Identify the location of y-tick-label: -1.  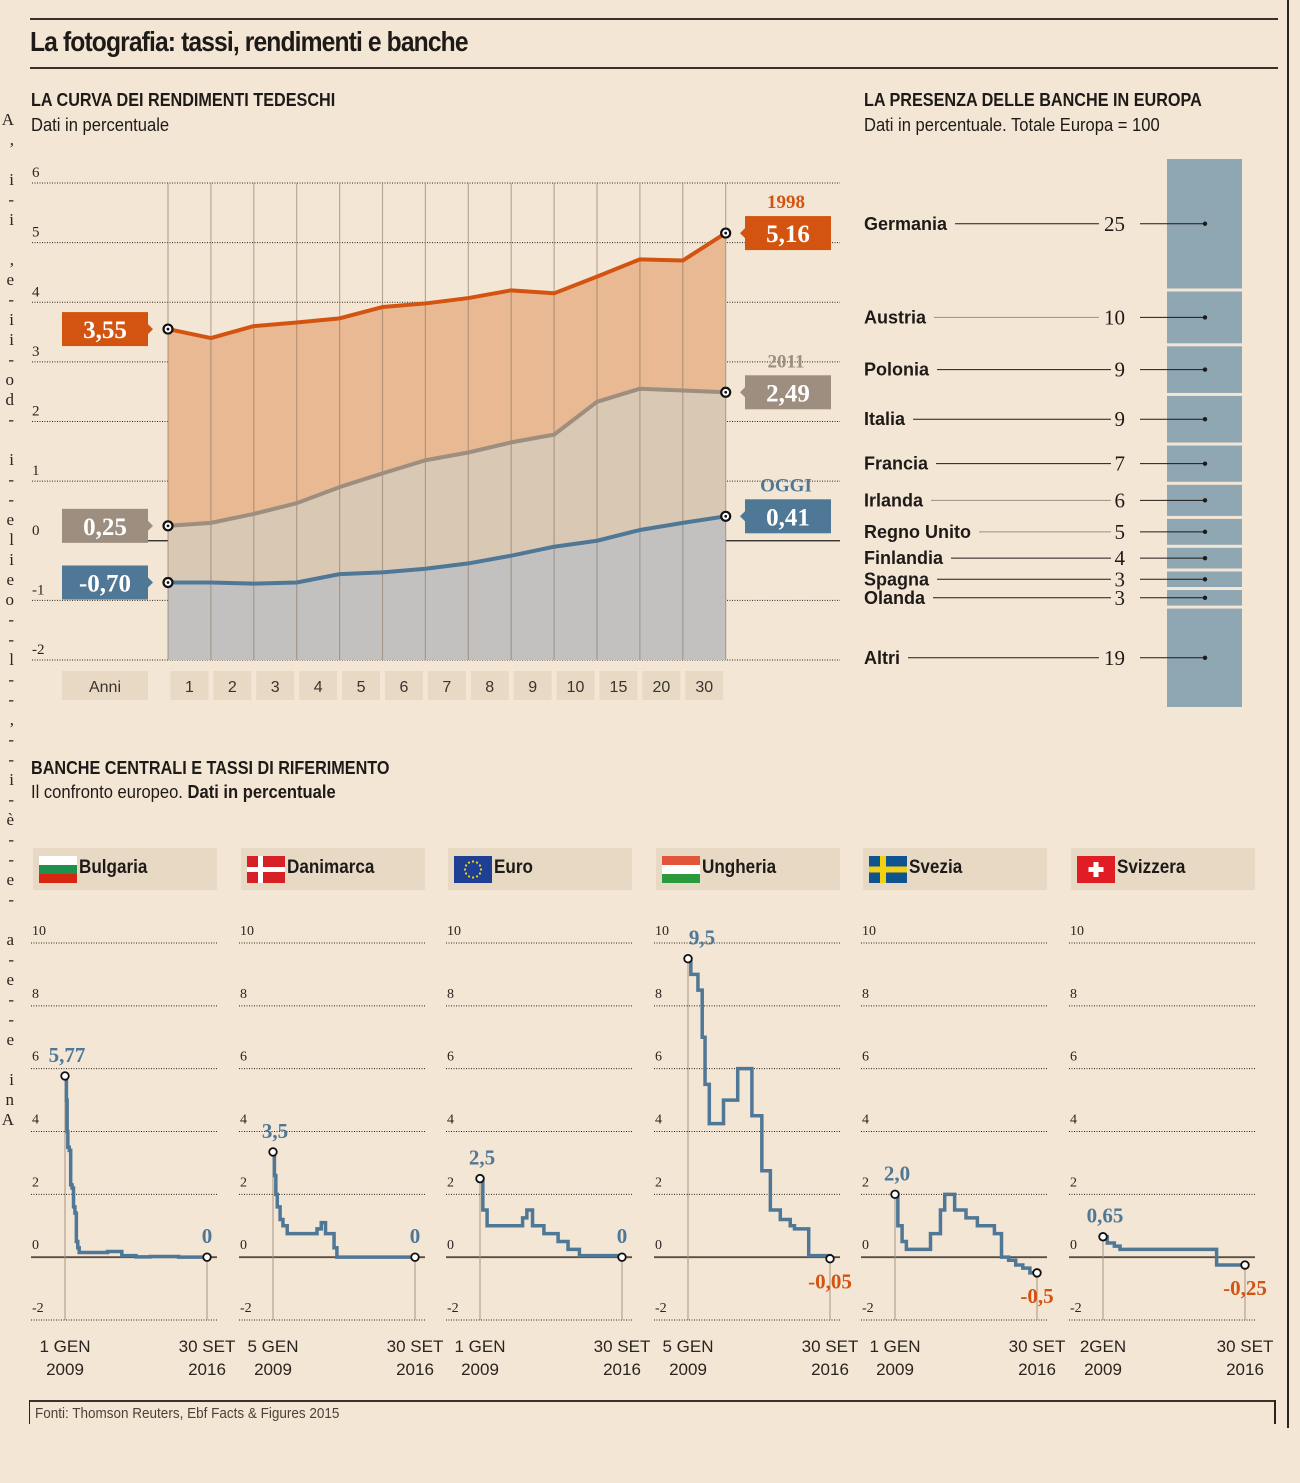
(38, 590).